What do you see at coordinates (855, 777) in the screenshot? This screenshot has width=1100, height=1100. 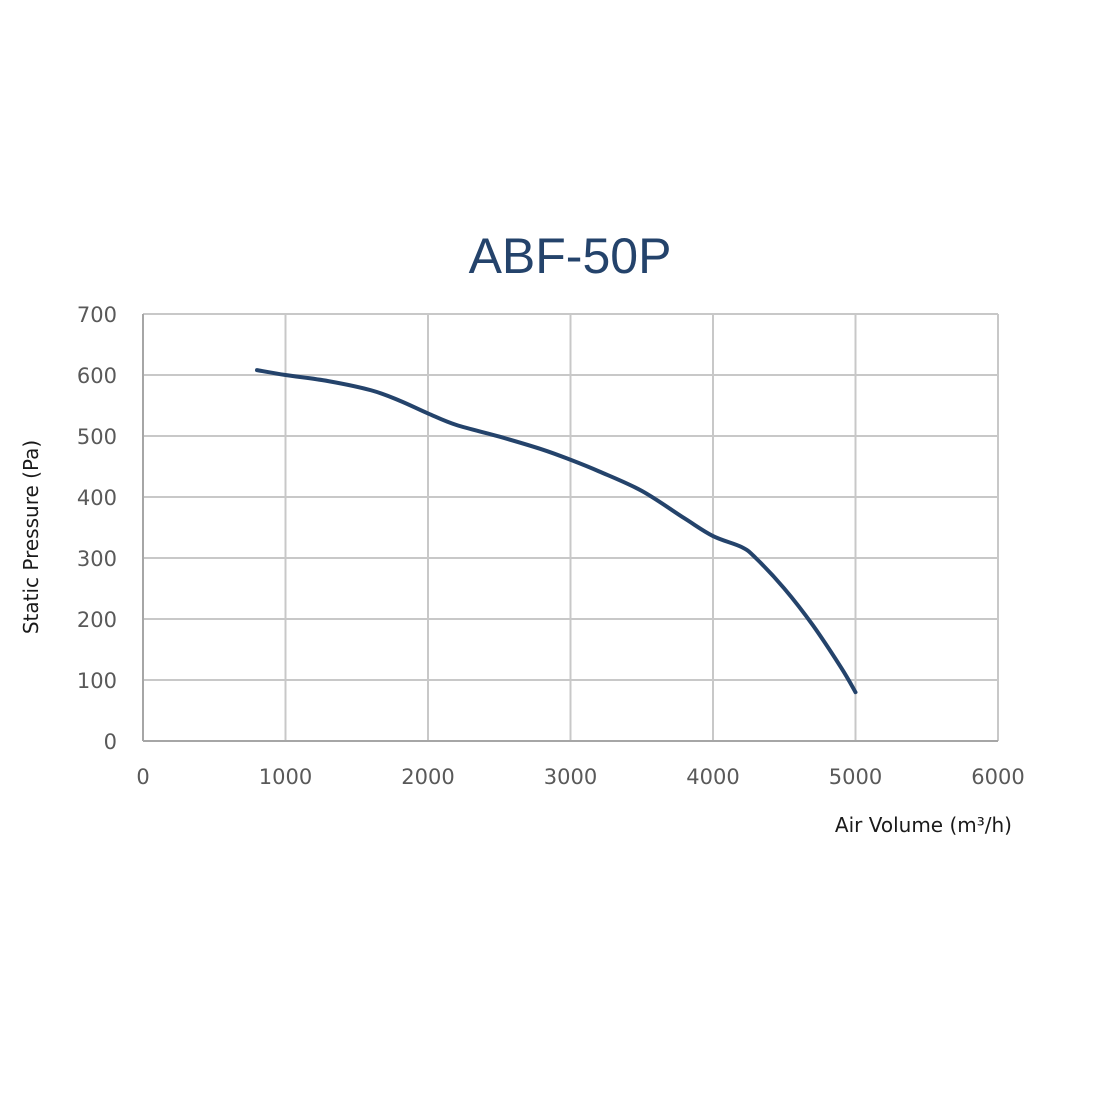 I see `x-tick-label: 5000` at bounding box center [855, 777].